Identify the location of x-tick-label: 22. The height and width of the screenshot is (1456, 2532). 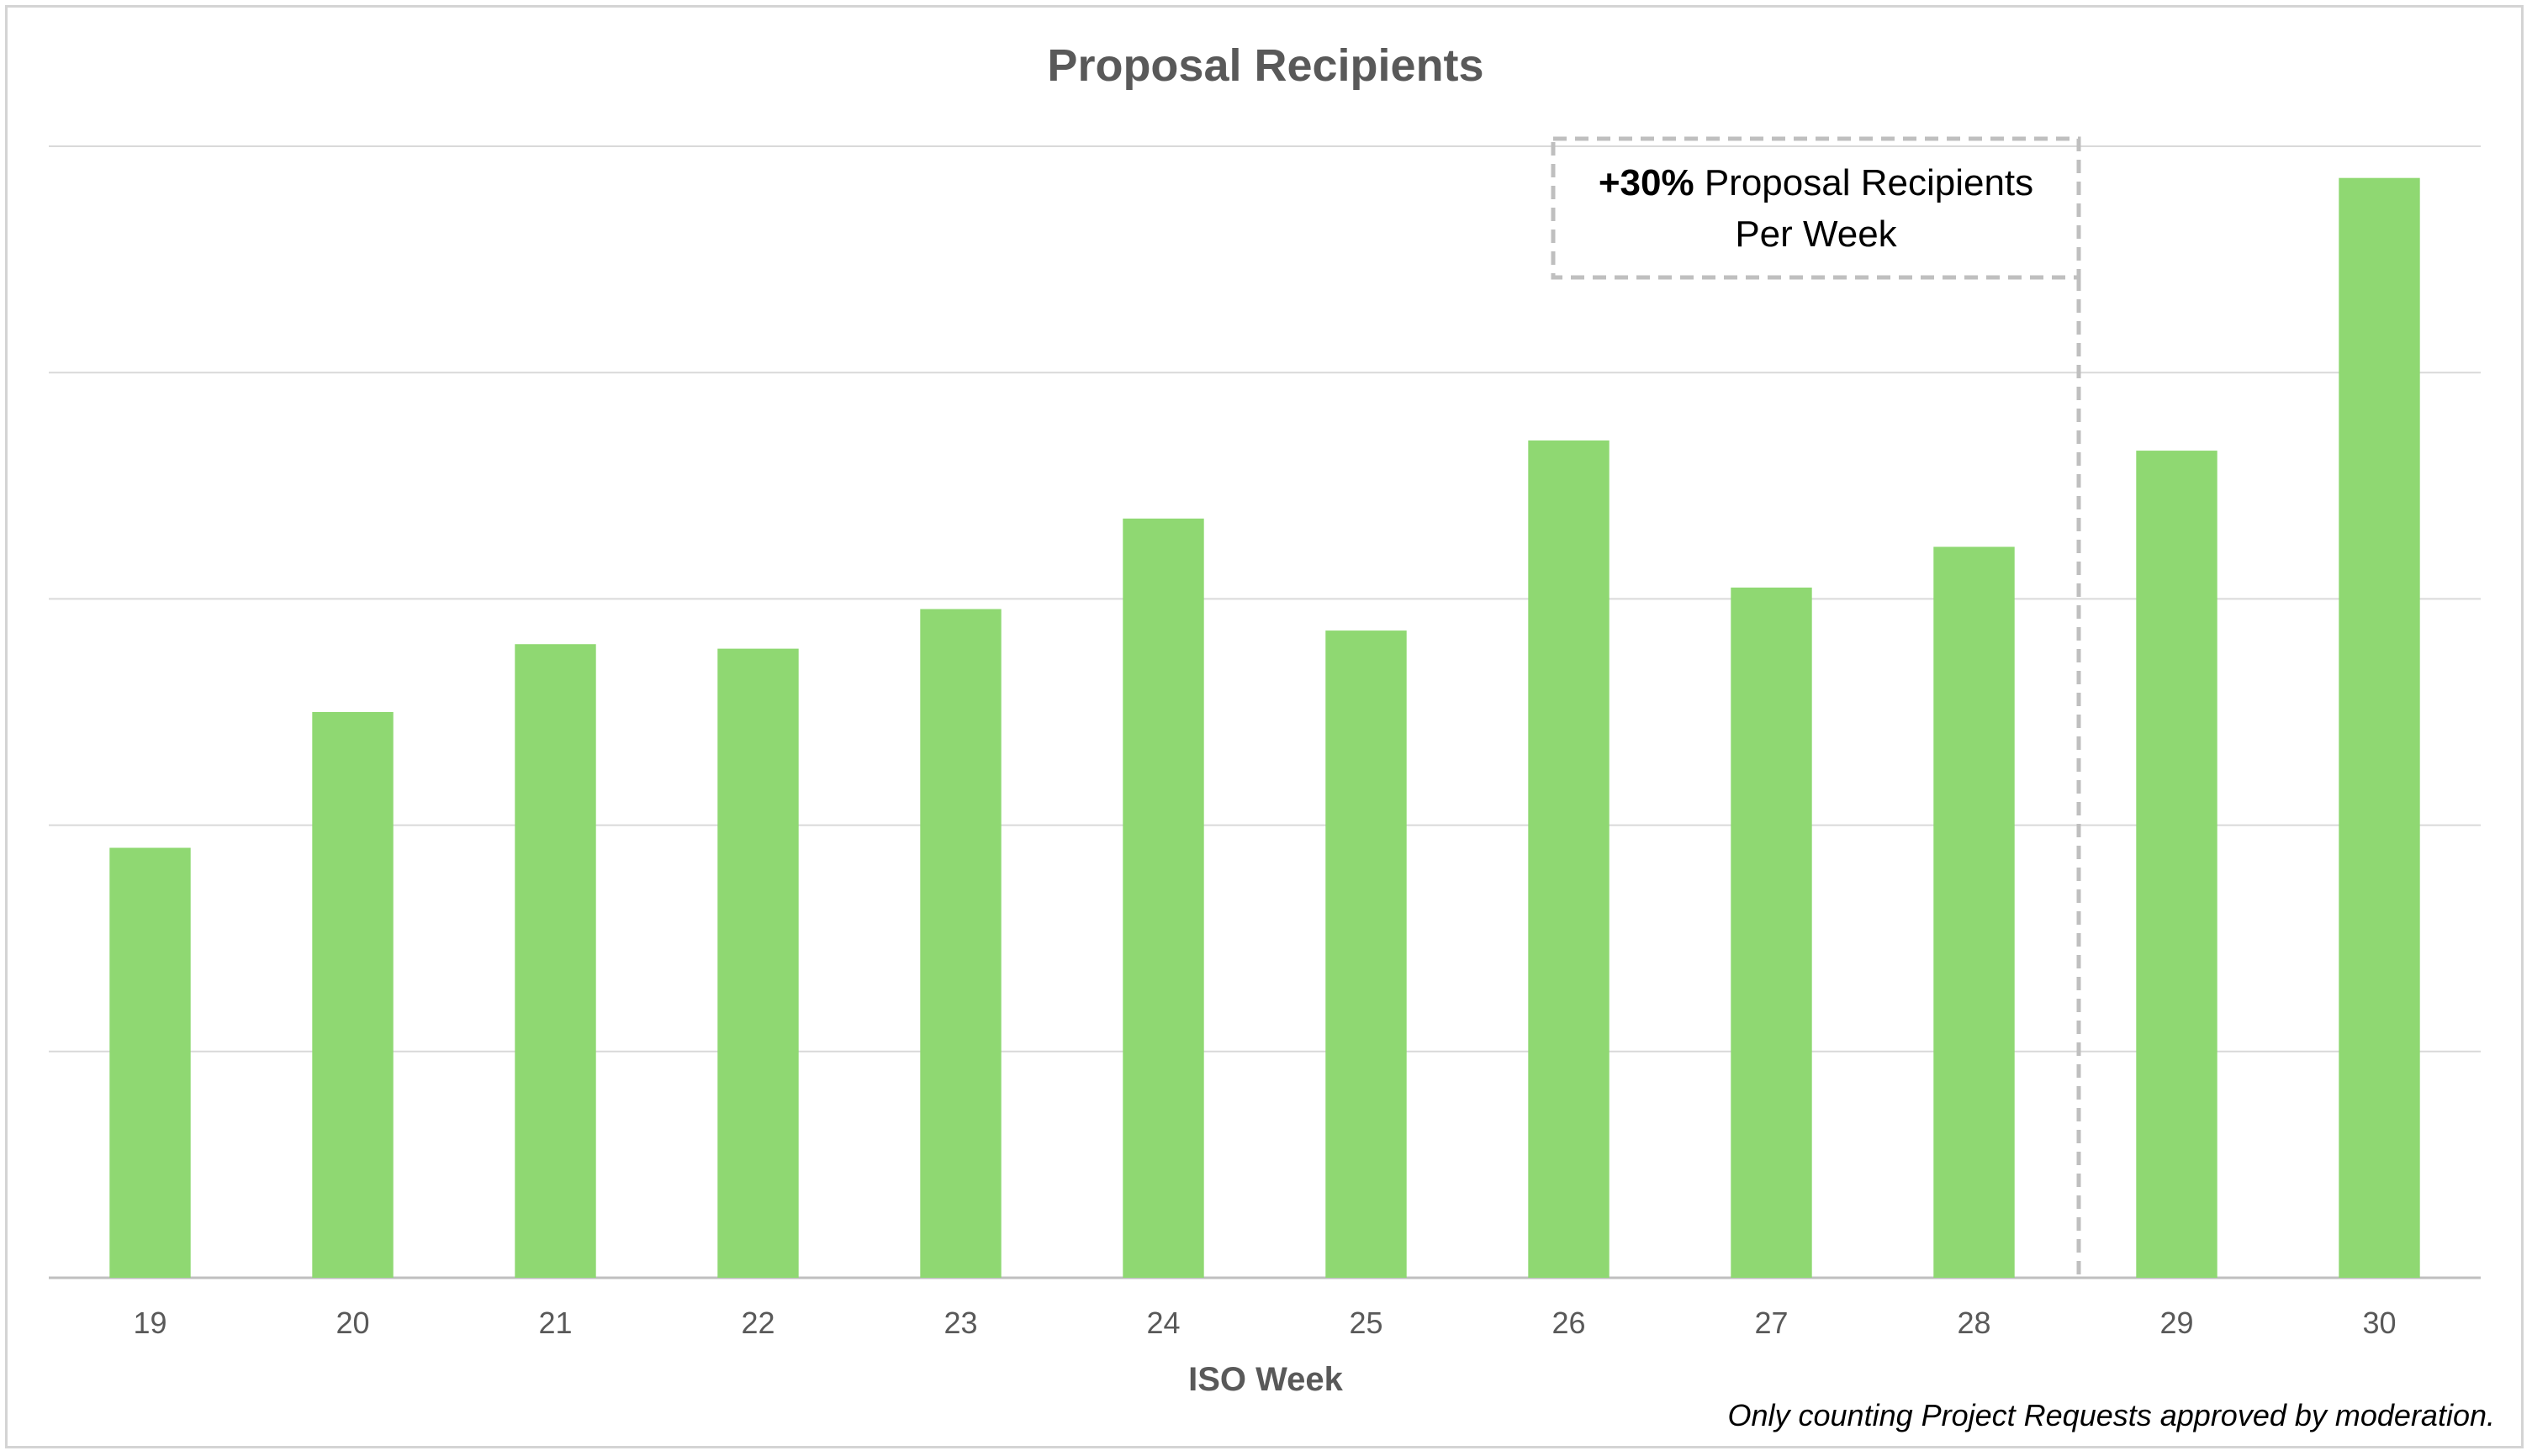
(757, 1323).